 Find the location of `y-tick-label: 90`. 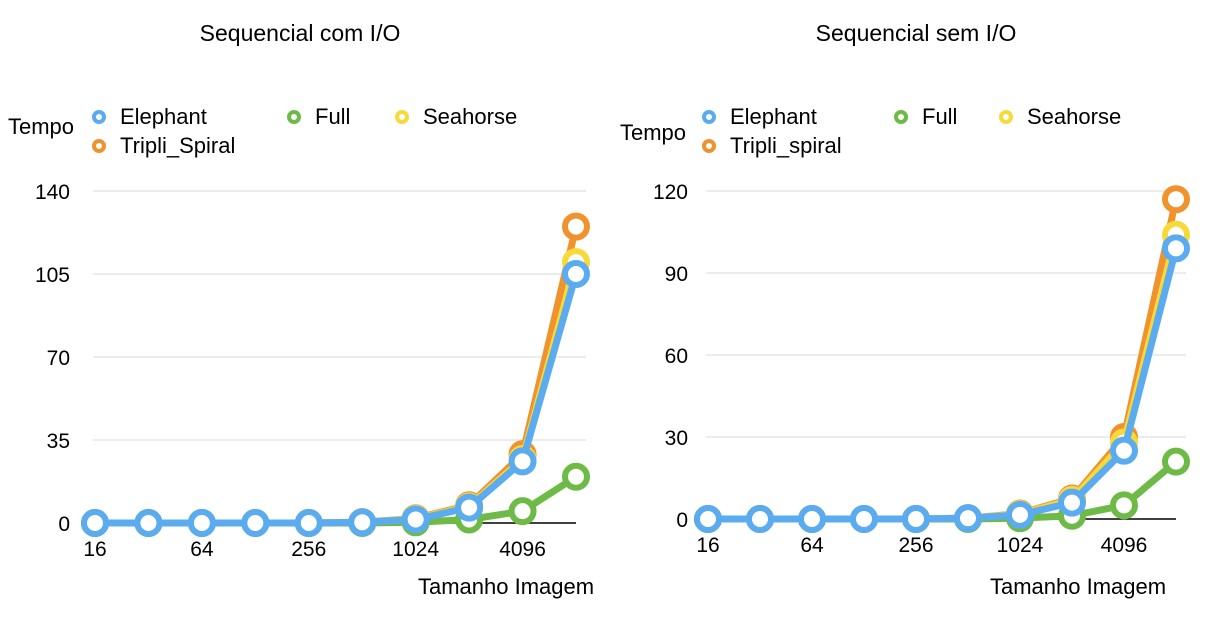

y-tick-label: 90 is located at coordinates (676, 274).